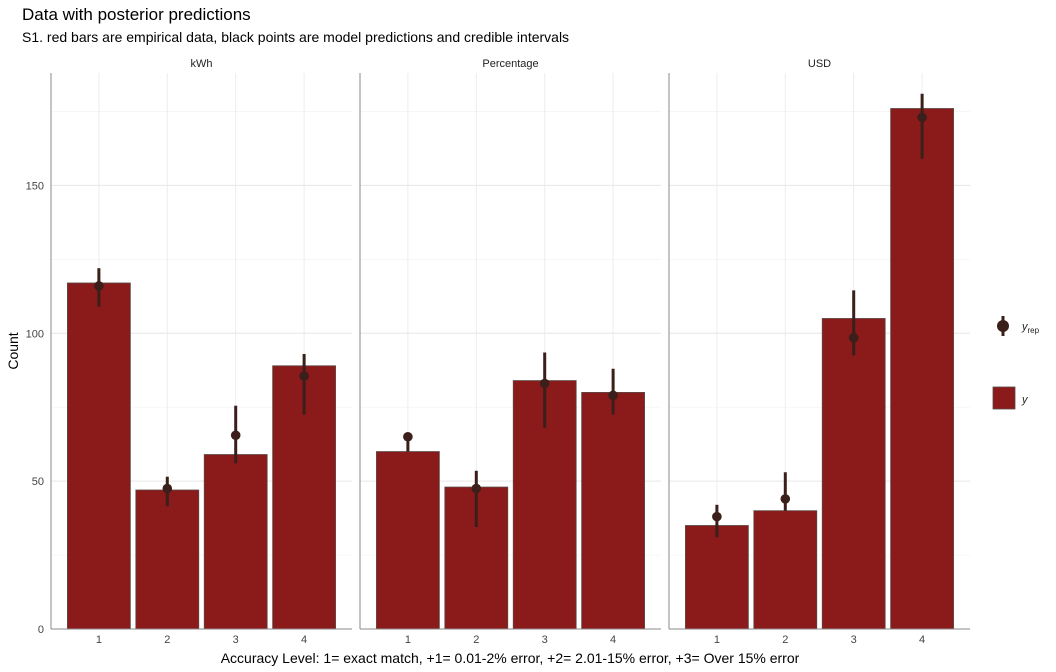 Image resolution: width=1056 pixels, height=672 pixels. I want to click on y-tick-label: 50, so click(38, 482).